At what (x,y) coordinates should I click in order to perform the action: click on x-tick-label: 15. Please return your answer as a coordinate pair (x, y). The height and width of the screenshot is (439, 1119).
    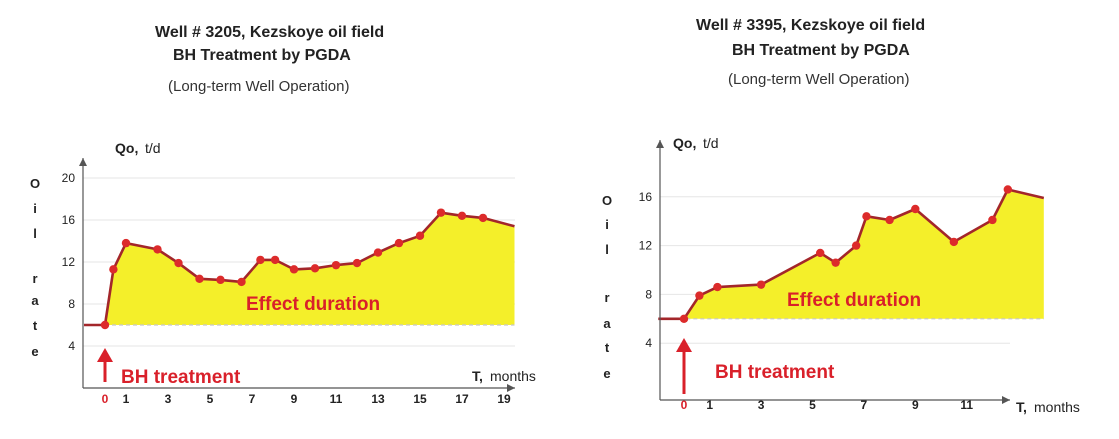
    Looking at the image, I should click on (420, 399).